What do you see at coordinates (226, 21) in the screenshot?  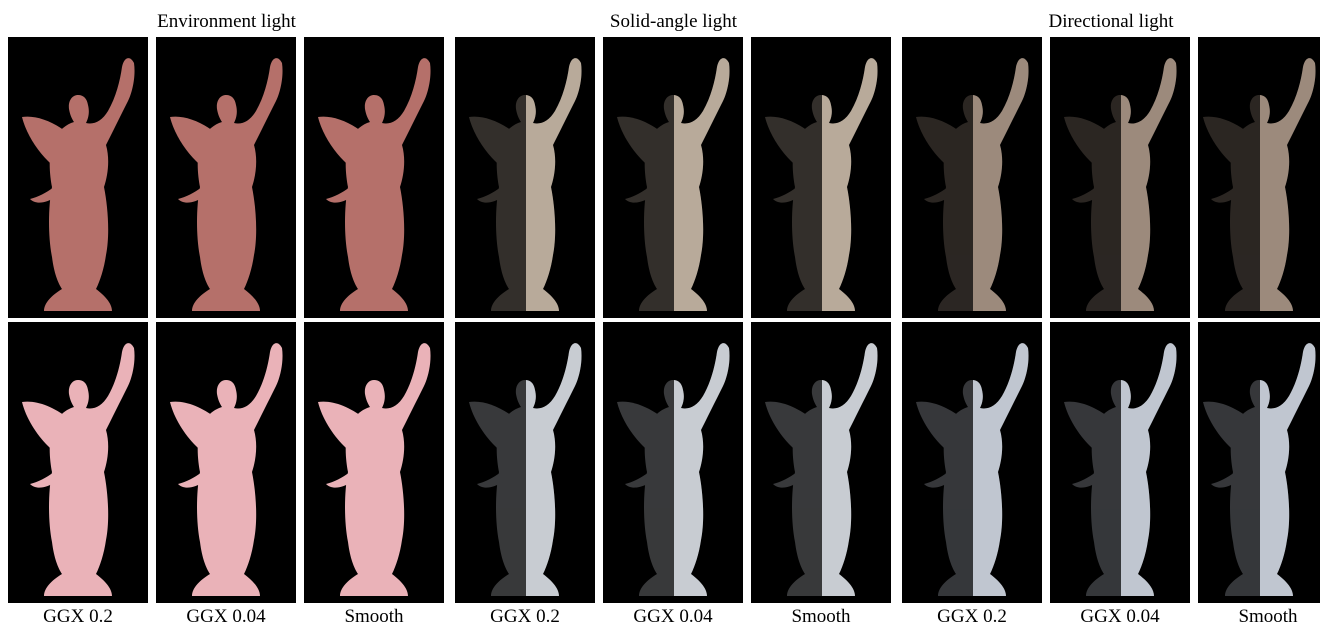 I see `group-title-environment: Environment light` at bounding box center [226, 21].